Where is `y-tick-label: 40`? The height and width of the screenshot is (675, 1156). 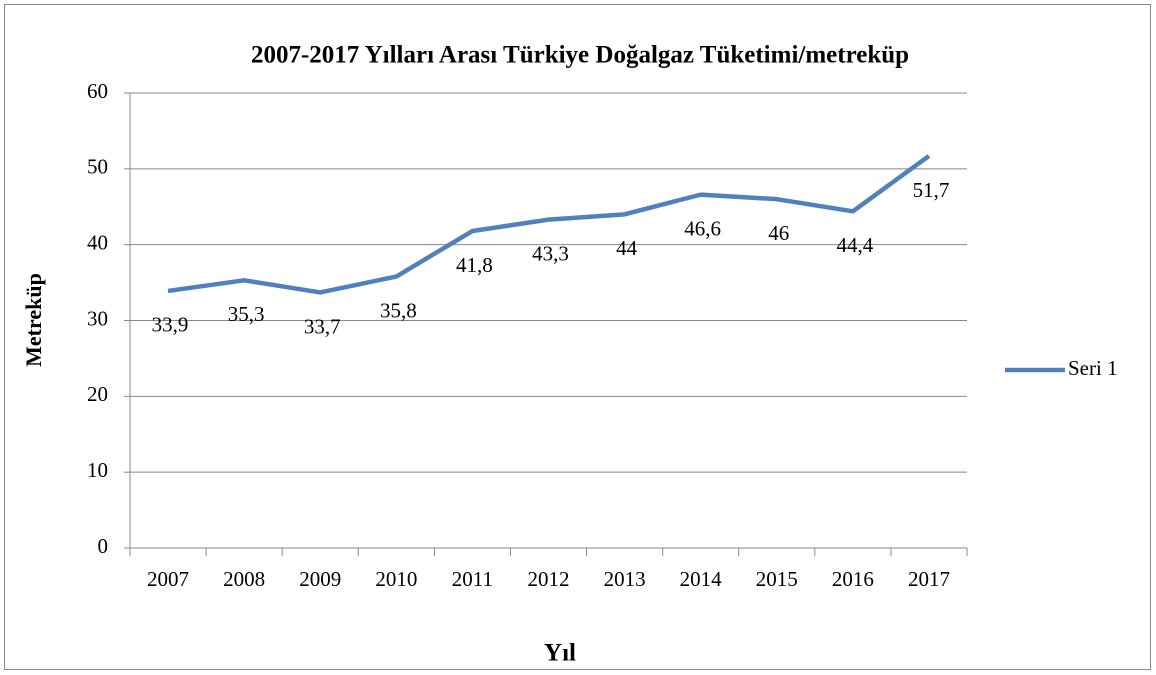 y-tick-label: 40 is located at coordinates (97, 242).